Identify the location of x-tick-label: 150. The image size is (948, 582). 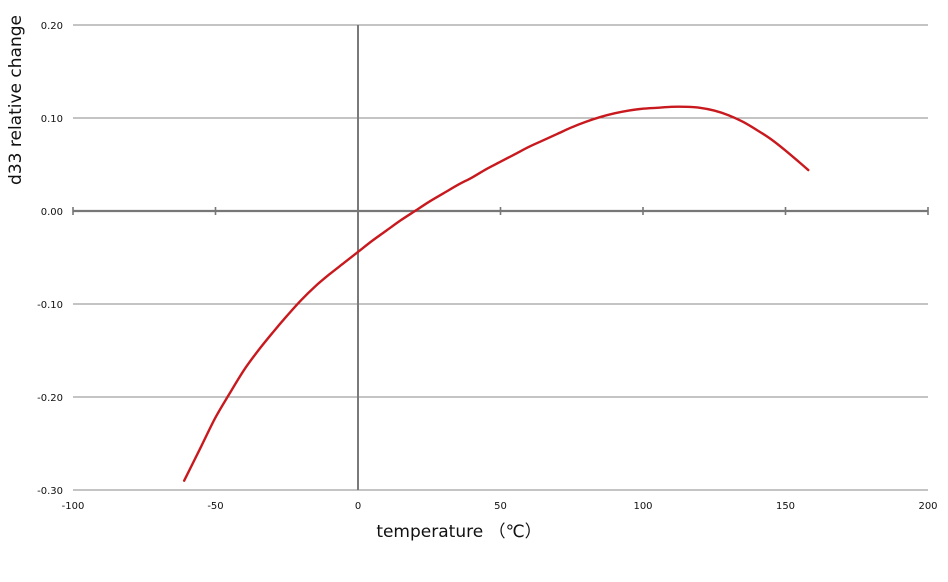
(785, 506).